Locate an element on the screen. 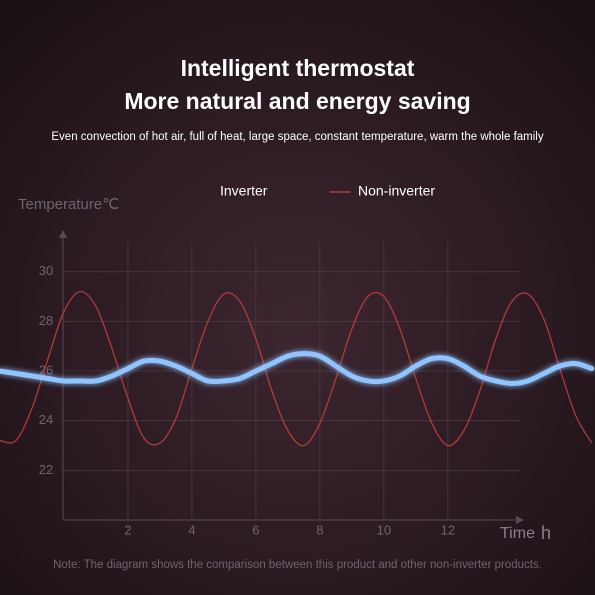  series-line is located at coordinates (297, 368).